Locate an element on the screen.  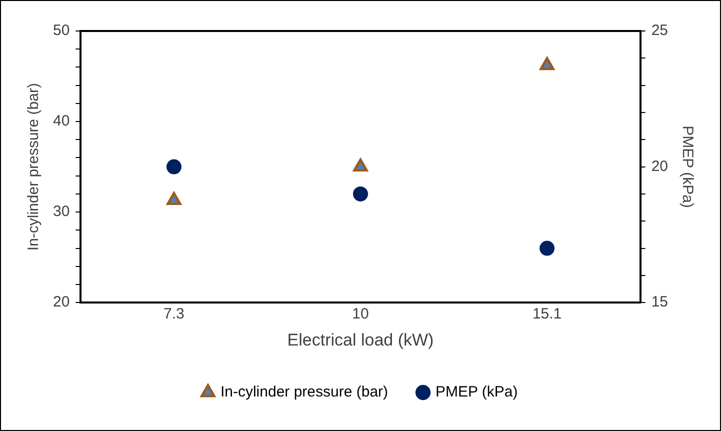
legend-label: In-cylinder pressure (bar) is located at coordinates (304, 392).